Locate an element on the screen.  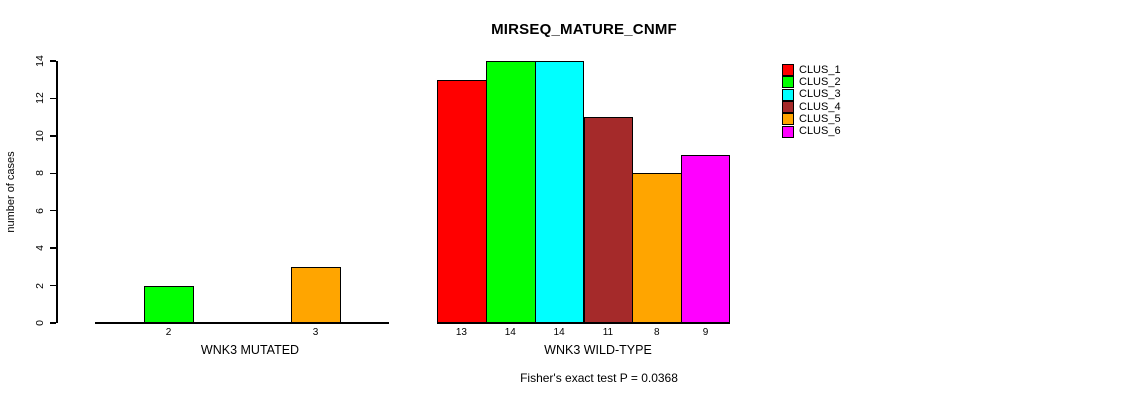
bar-value-label: 11 is located at coordinates (608, 332).